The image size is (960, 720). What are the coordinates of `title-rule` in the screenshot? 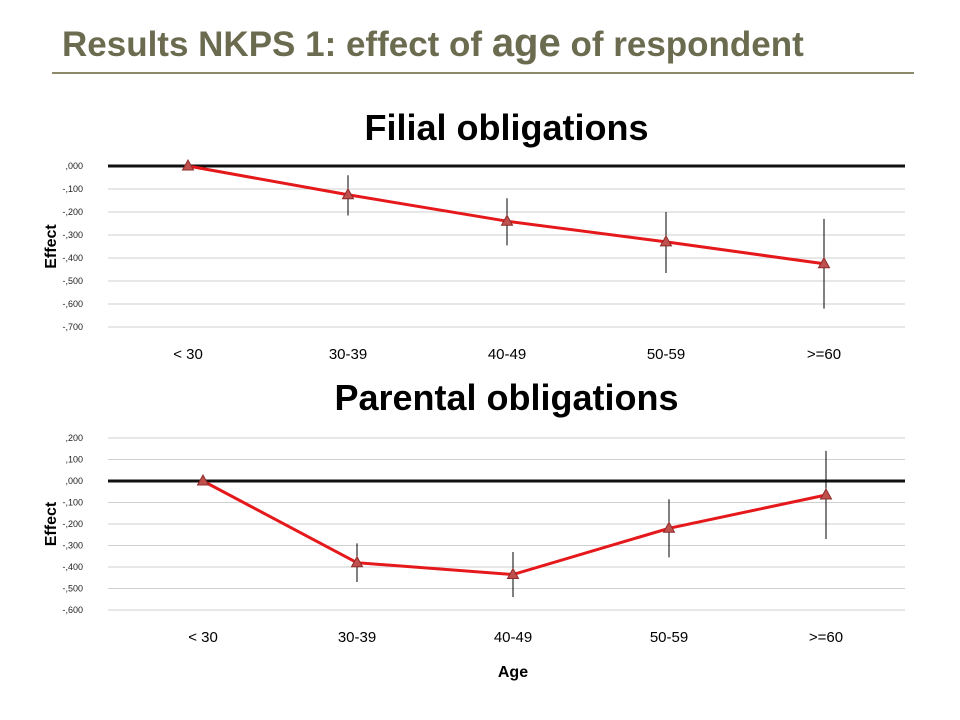 It's located at (483, 73).